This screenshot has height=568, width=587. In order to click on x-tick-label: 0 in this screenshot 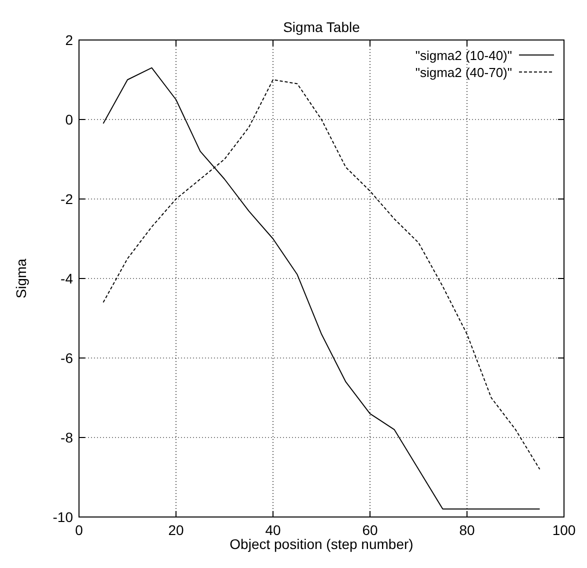, I will do `click(79, 530)`.